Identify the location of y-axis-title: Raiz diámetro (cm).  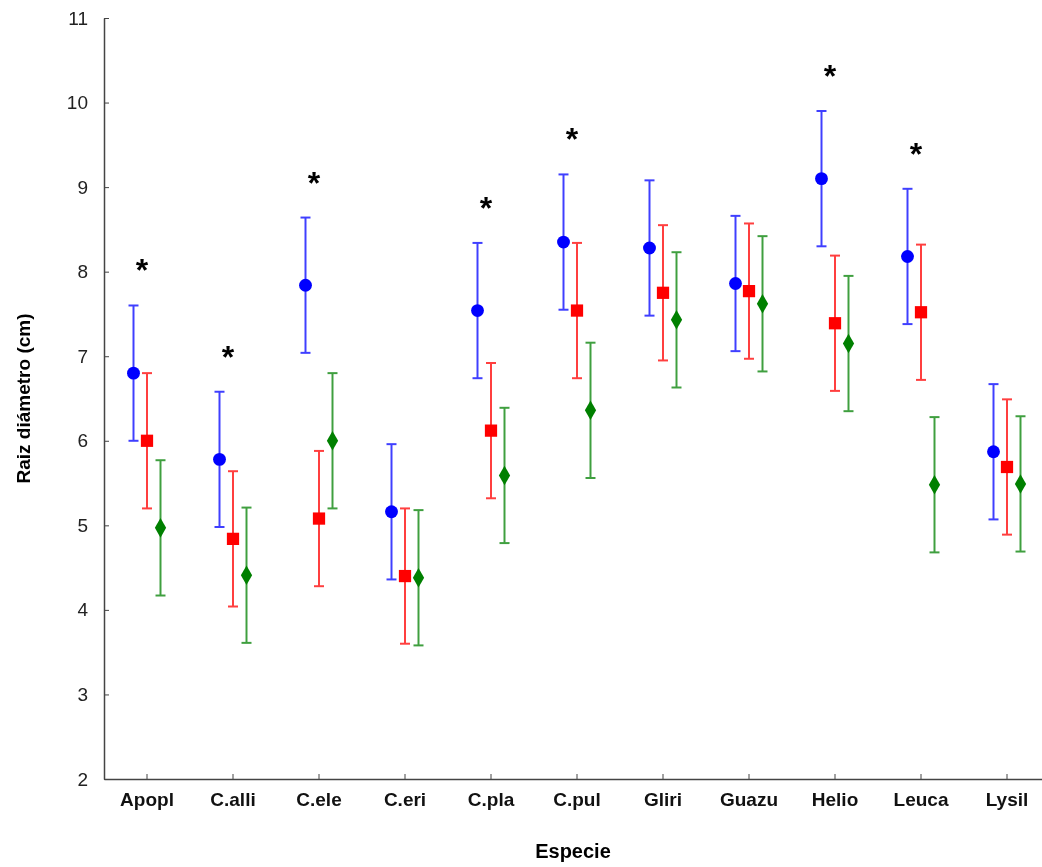
(23, 398).